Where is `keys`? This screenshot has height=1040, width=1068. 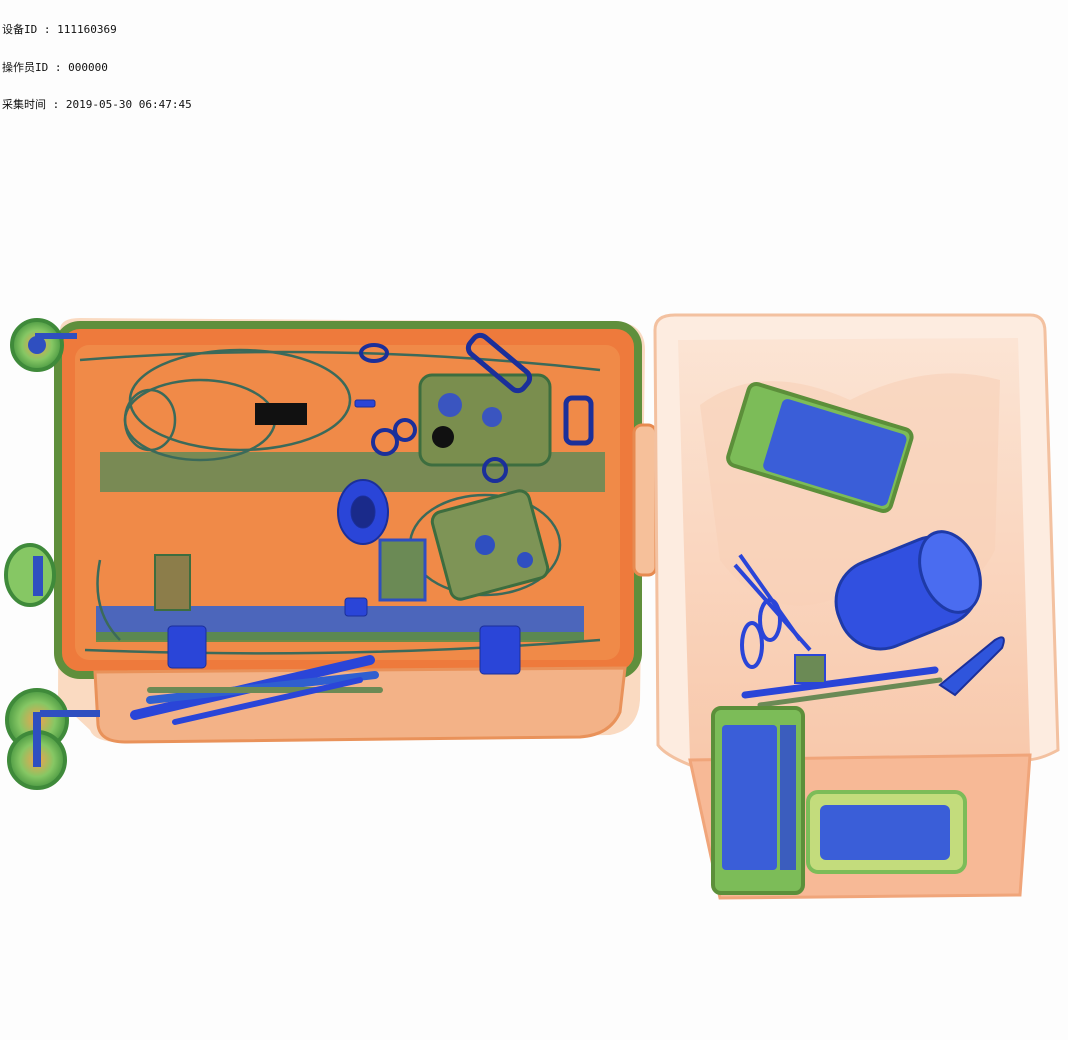 keys is located at coordinates (873, 672).